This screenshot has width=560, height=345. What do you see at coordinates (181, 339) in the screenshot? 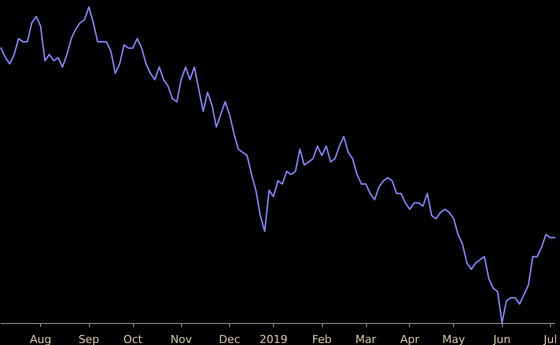
I see `x-tick-label: Nov` at bounding box center [181, 339].